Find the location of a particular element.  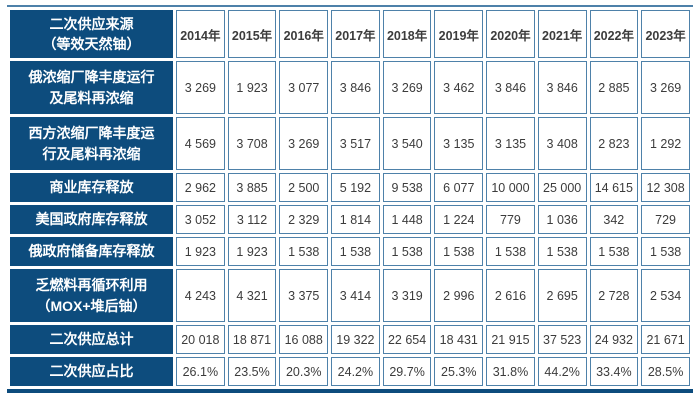

value-cell: 3 052 is located at coordinates (200, 219).